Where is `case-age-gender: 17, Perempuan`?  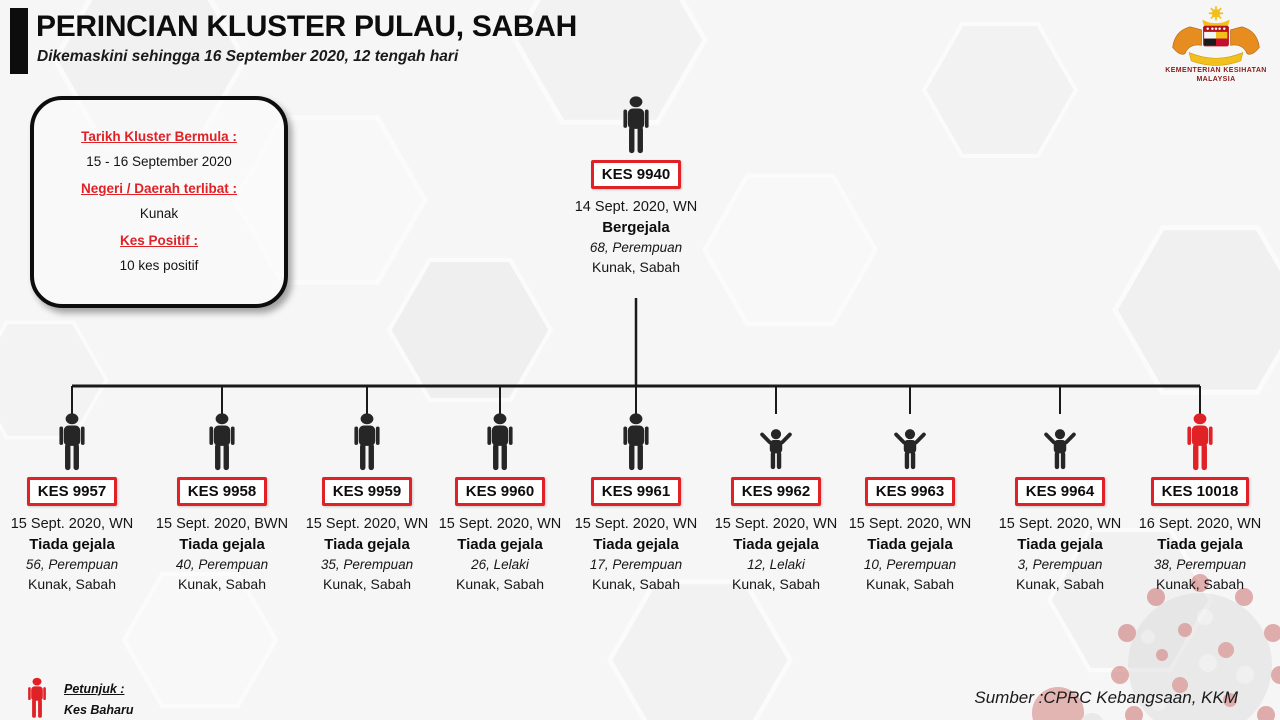 case-age-gender: 17, Perempuan is located at coordinates (636, 564).